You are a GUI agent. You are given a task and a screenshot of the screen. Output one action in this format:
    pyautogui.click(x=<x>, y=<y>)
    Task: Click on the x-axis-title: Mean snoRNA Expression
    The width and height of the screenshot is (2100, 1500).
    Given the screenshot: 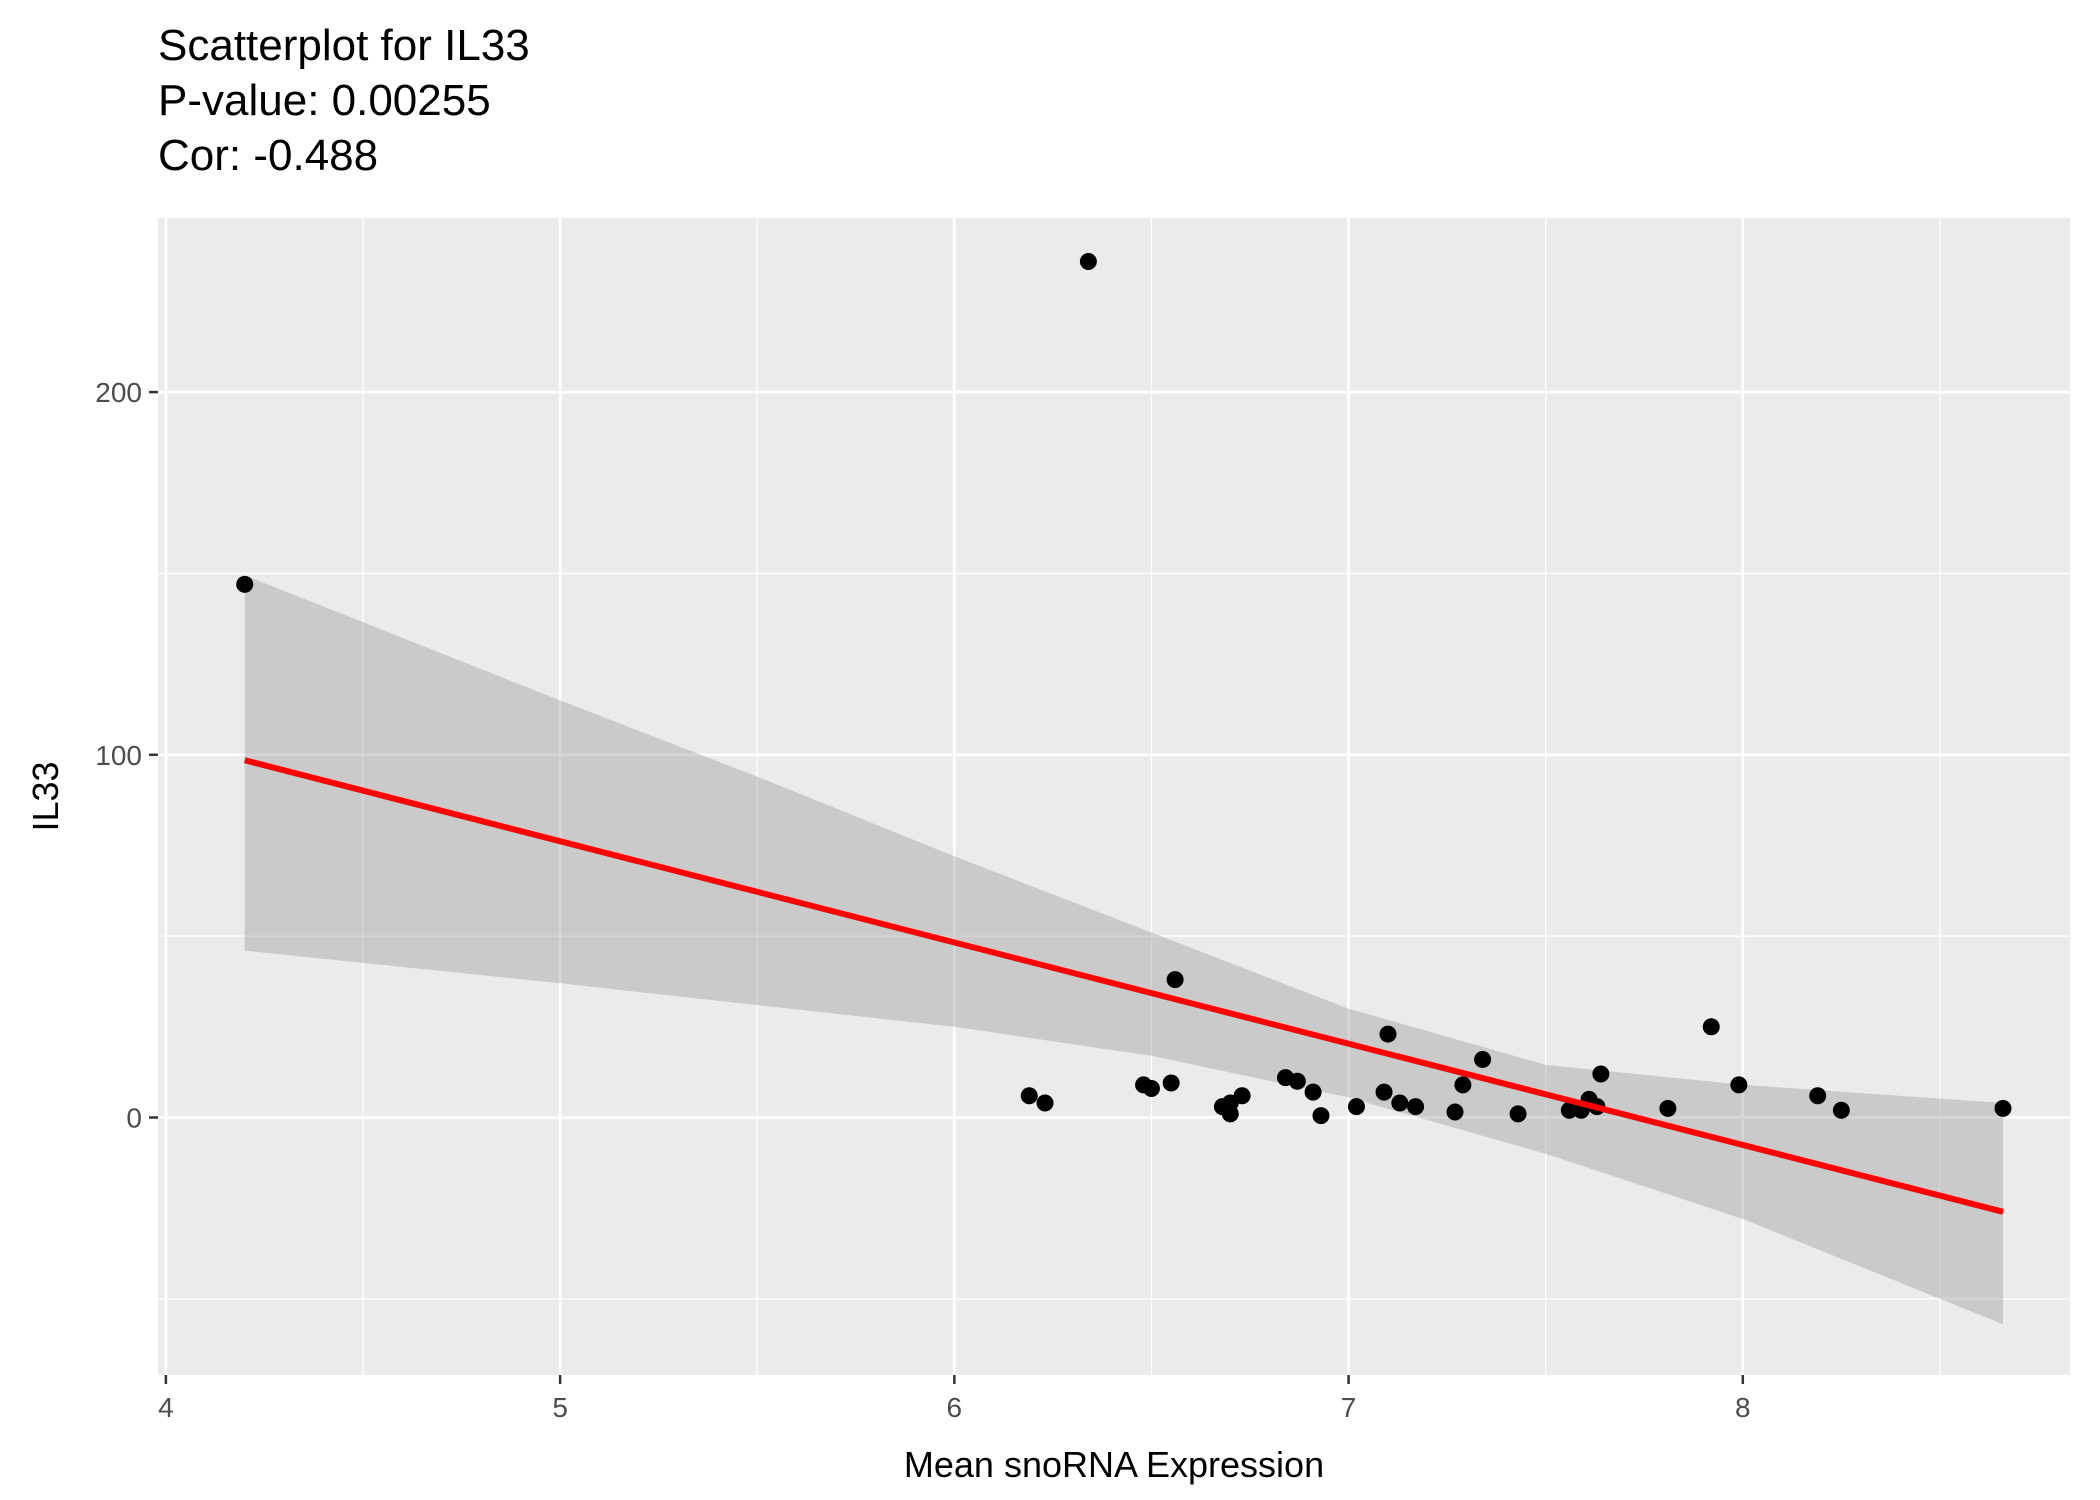 What is the action you would take?
    pyautogui.click(x=1114, y=1464)
    